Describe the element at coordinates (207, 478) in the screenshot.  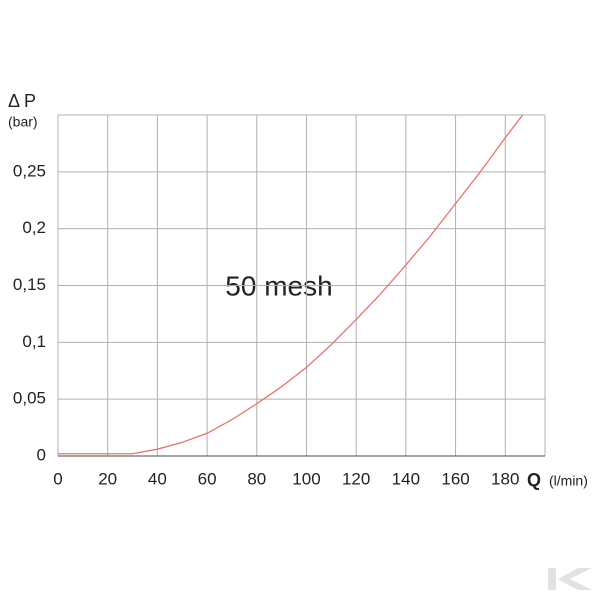
I see `x-tick-label: 60` at that location.